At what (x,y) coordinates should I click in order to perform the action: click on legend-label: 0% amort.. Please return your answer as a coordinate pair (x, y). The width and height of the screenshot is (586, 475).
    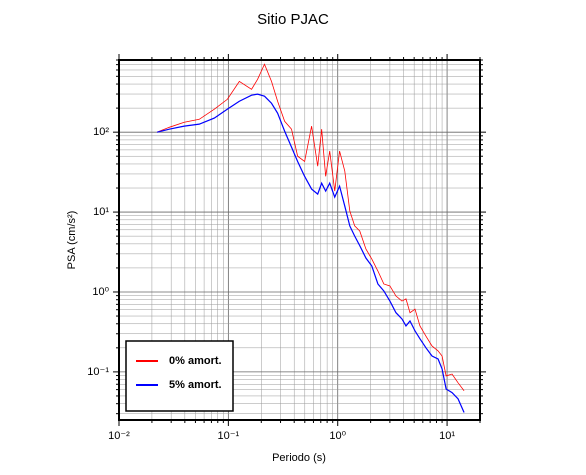
    Looking at the image, I should click on (195, 361).